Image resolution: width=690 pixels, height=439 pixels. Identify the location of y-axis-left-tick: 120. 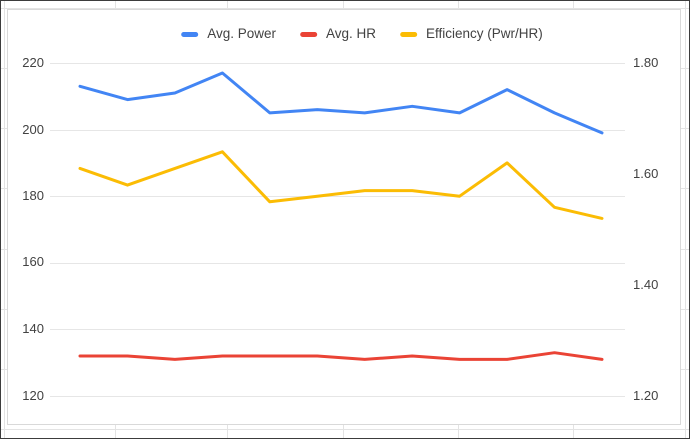
(33, 395).